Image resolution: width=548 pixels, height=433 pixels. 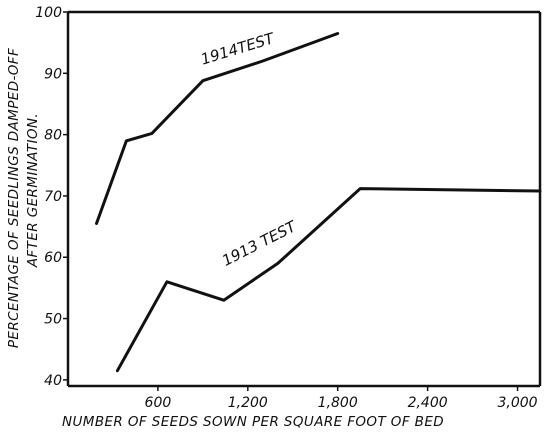 I want to click on y-tick-label: 70, so click(x=53, y=197).